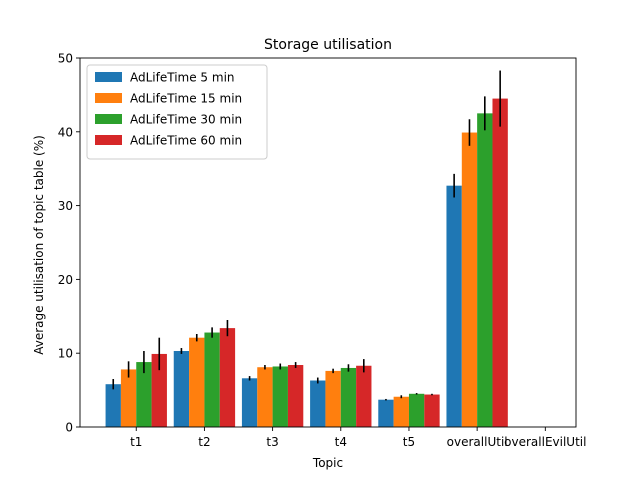  What do you see at coordinates (69, 428) in the screenshot?
I see `y-tick-label: 0` at bounding box center [69, 428].